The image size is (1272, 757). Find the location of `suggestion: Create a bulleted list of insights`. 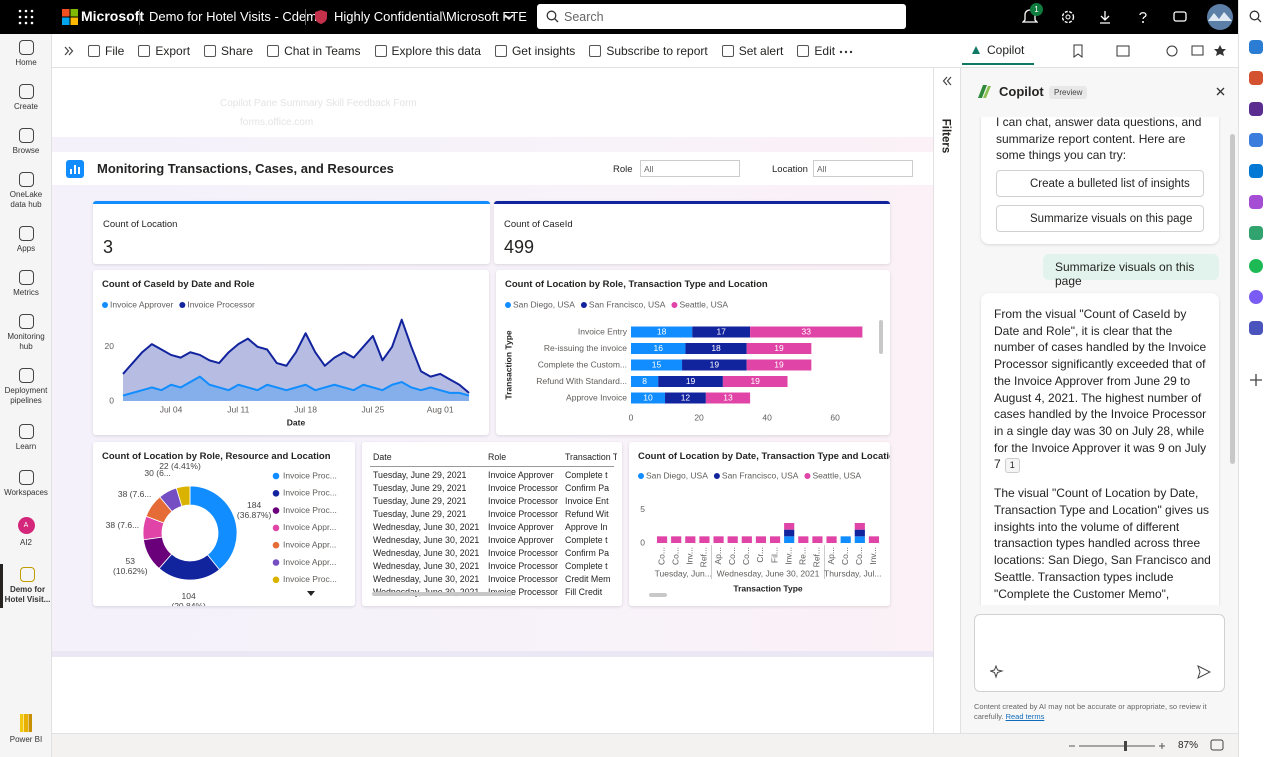

suggestion: Create a bulleted list of insights is located at coordinates (1100, 183).